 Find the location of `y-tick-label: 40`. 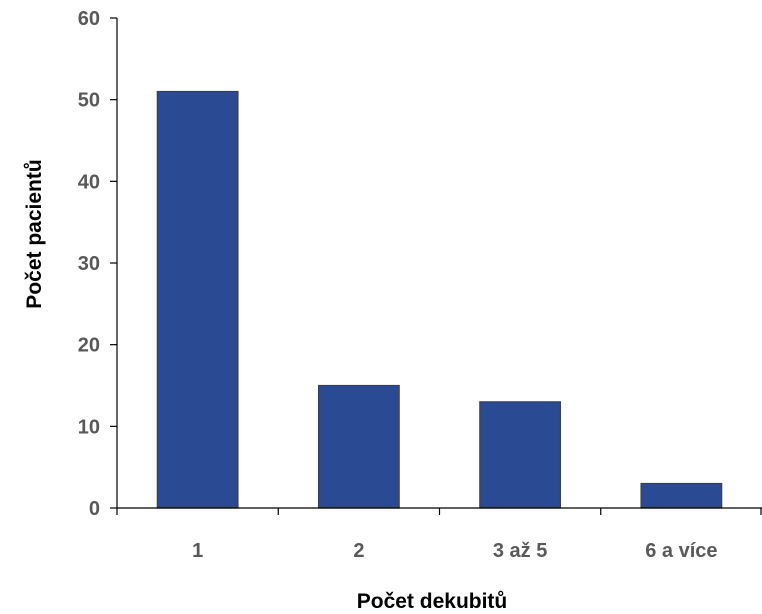

y-tick-label: 40 is located at coordinates (89, 182).